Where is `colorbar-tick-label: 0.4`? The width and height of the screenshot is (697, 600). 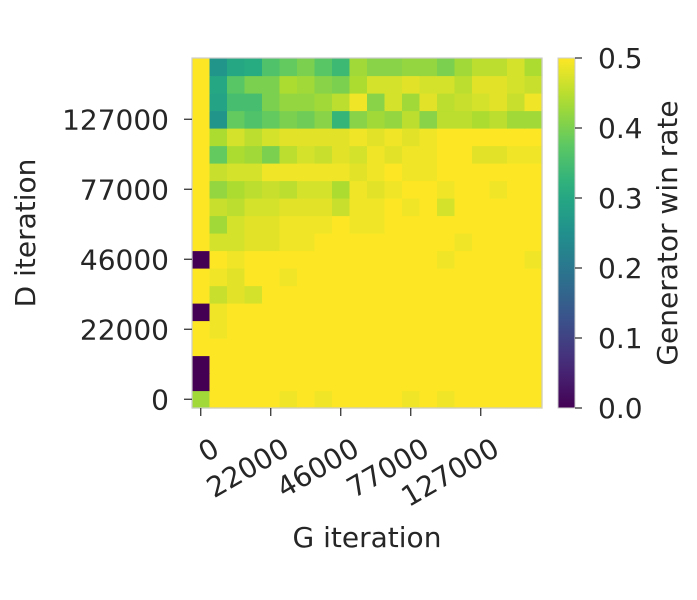 colorbar-tick-label: 0.4 is located at coordinates (620, 128).